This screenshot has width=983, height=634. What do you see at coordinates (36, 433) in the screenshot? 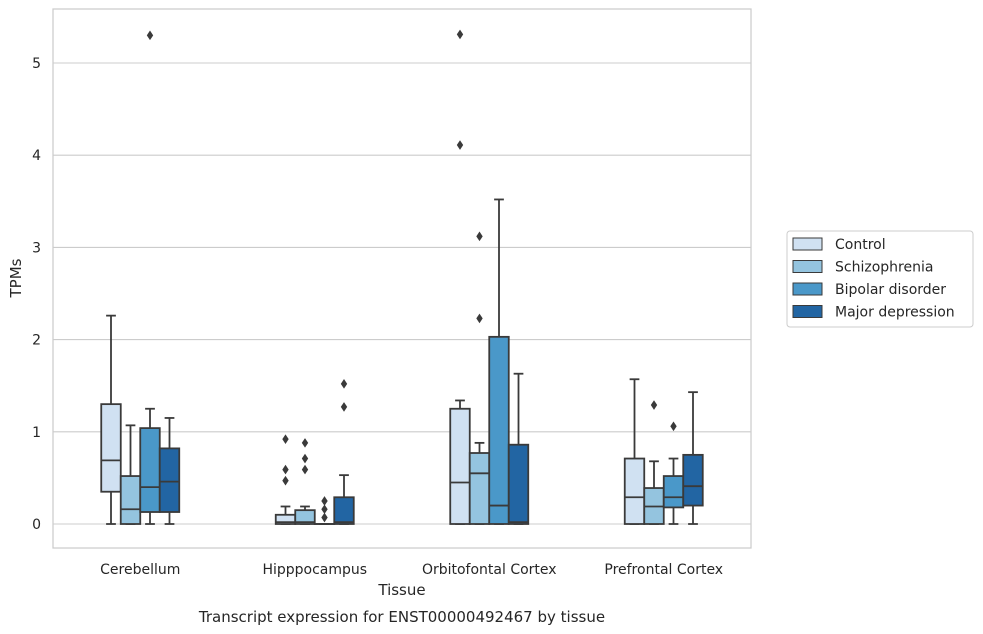
I see `y-tick-label: 1` at bounding box center [36, 433].